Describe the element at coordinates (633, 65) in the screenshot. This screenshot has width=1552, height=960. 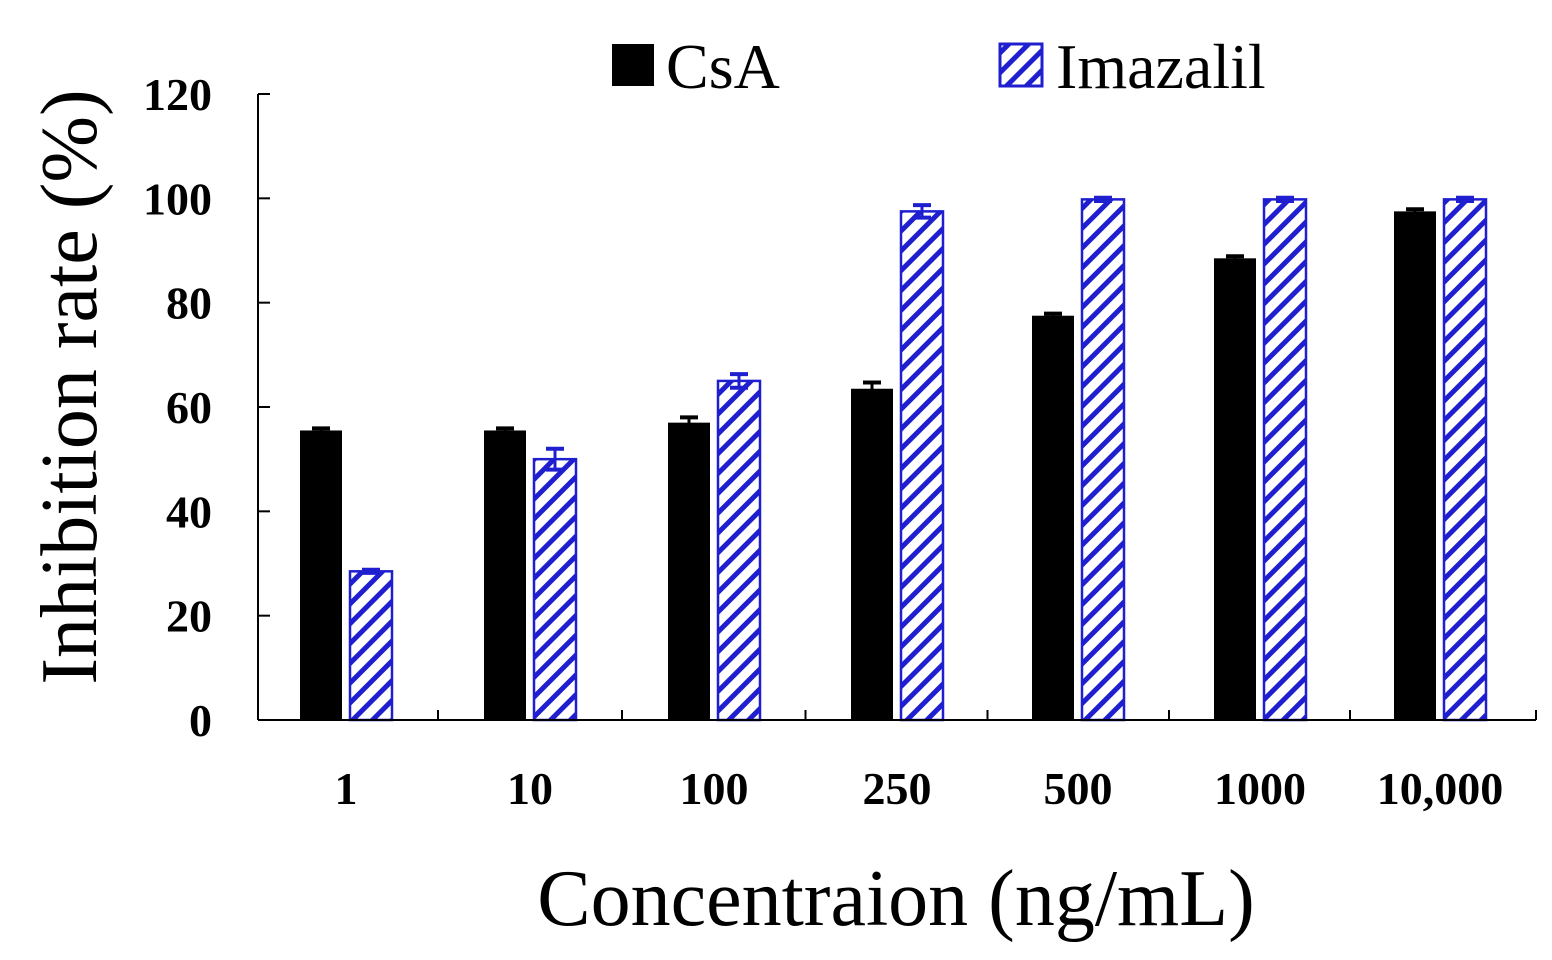
I see `legend-swatch-csa` at that location.